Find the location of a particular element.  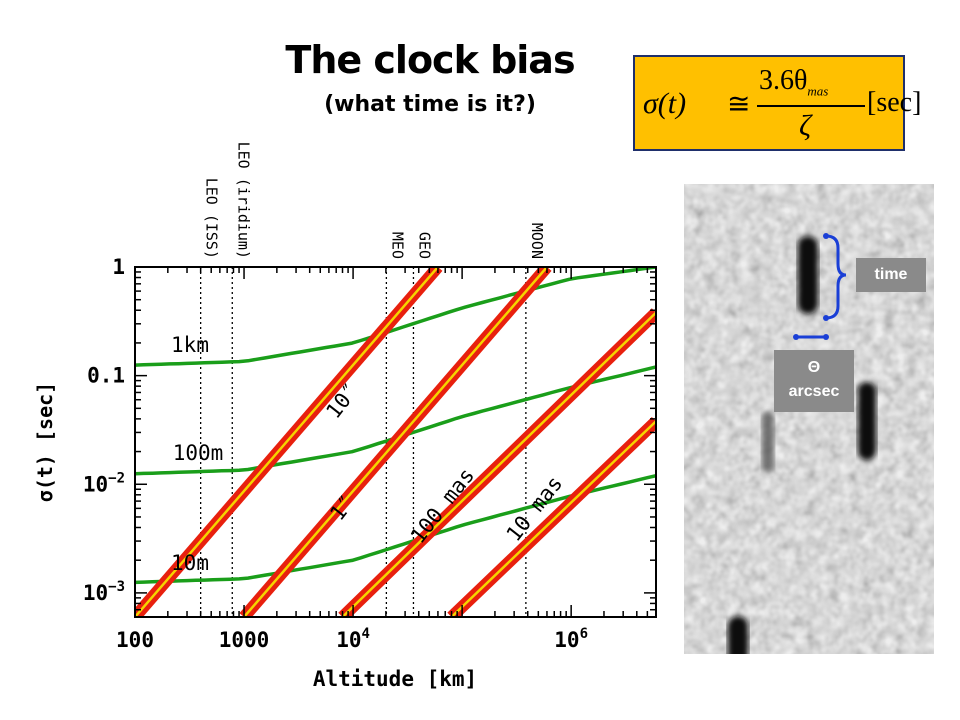

formula-denominator: ζ is located at coordinates (805, 125).